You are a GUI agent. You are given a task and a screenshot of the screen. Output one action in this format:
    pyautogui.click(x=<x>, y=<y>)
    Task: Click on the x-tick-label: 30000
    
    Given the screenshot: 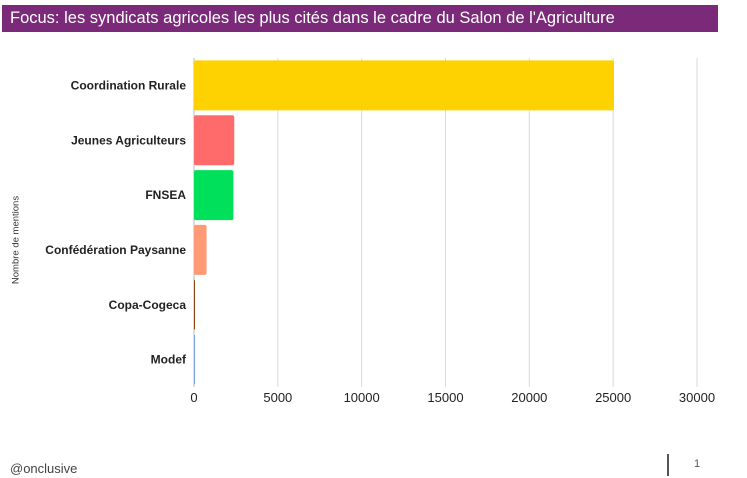 What is the action you would take?
    pyautogui.click(x=697, y=397)
    